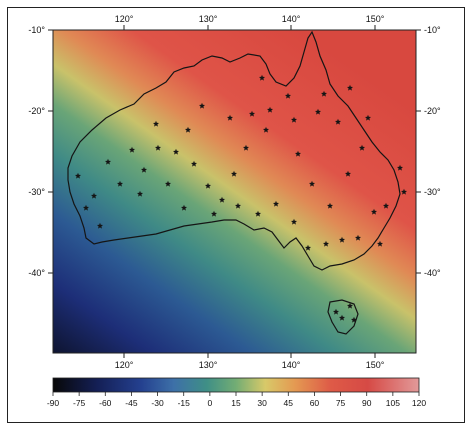 This screenshot has width=471, height=429. What do you see at coordinates (184, 403) in the screenshot?
I see `colorbar-label: -15` at bounding box center [184, 403].